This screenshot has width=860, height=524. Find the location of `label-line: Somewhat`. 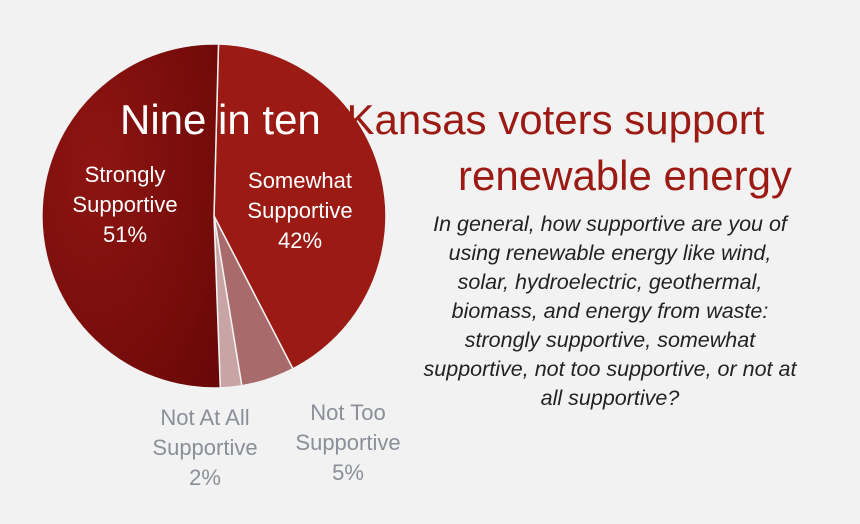

label-line: Somewhat is located at coordinates (300, 180).